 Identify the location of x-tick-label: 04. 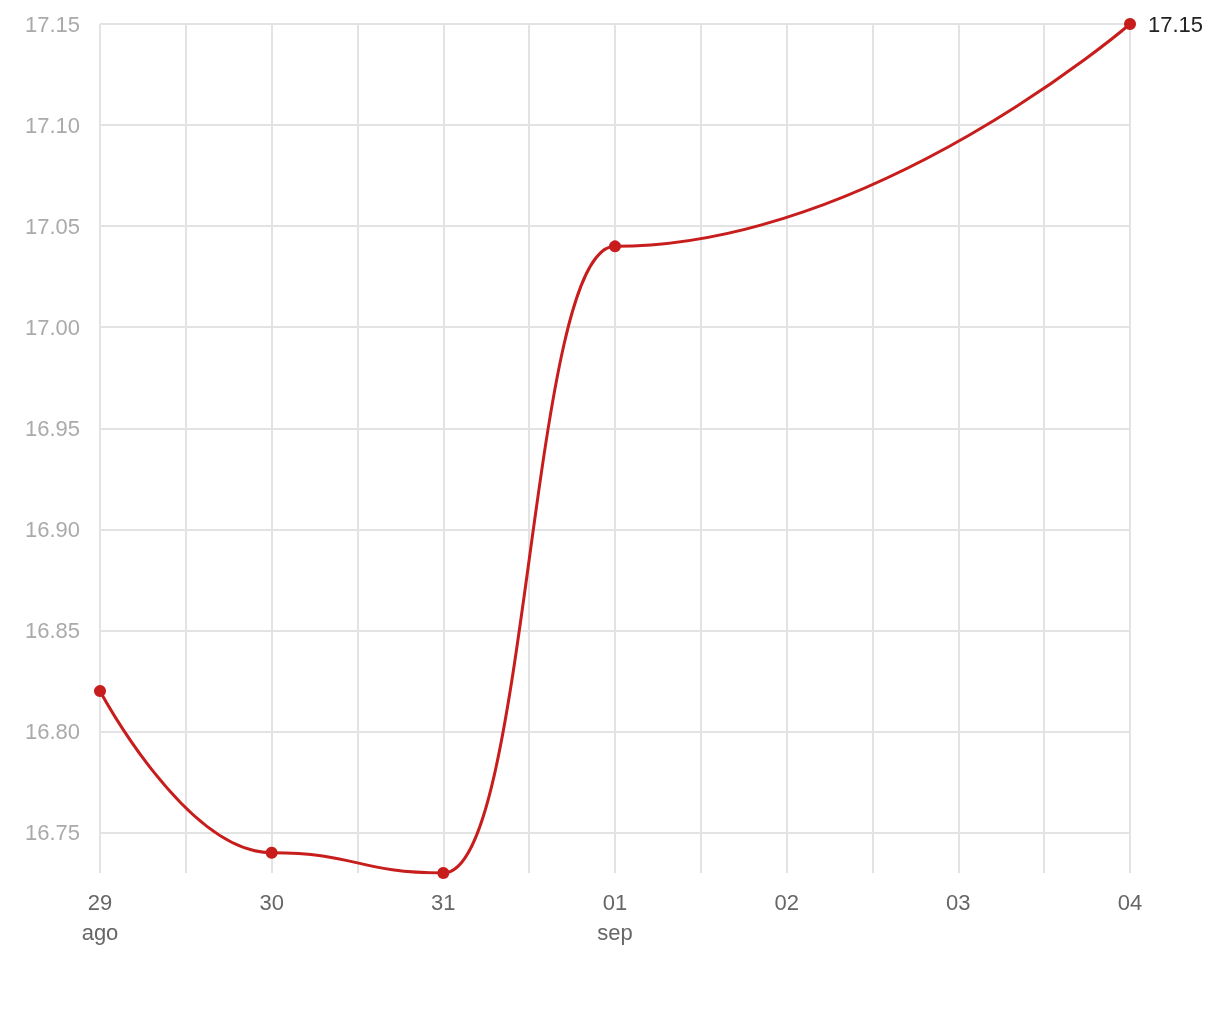
(1130, 902).